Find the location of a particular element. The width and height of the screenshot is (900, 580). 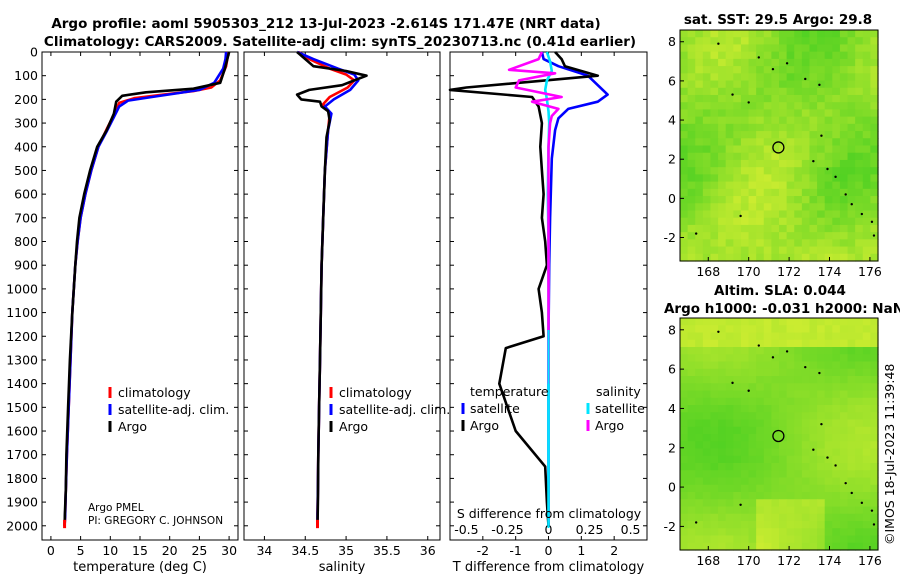

y-tick-label: 1100 is located at coordinates (22, 312).